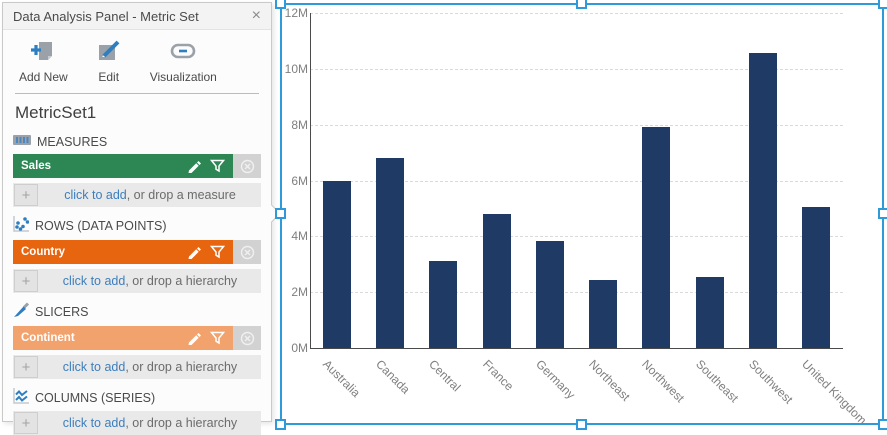 The width and height of the screenshot is (887, 435). I want to click on click-to-add-measure-link: click to add, so click(95, 195).